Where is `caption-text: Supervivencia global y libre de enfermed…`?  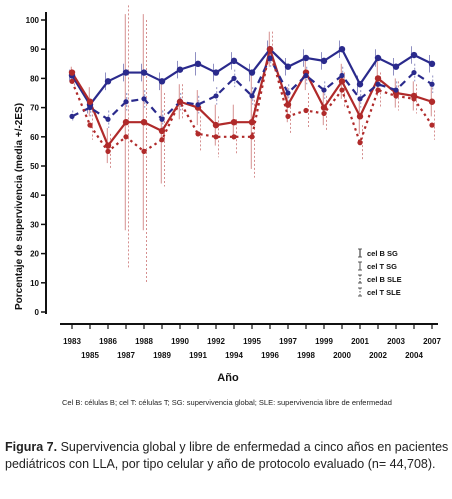 caption-text: Supervivencia global y libre de enfermed… is located at coordinates (227, 455).